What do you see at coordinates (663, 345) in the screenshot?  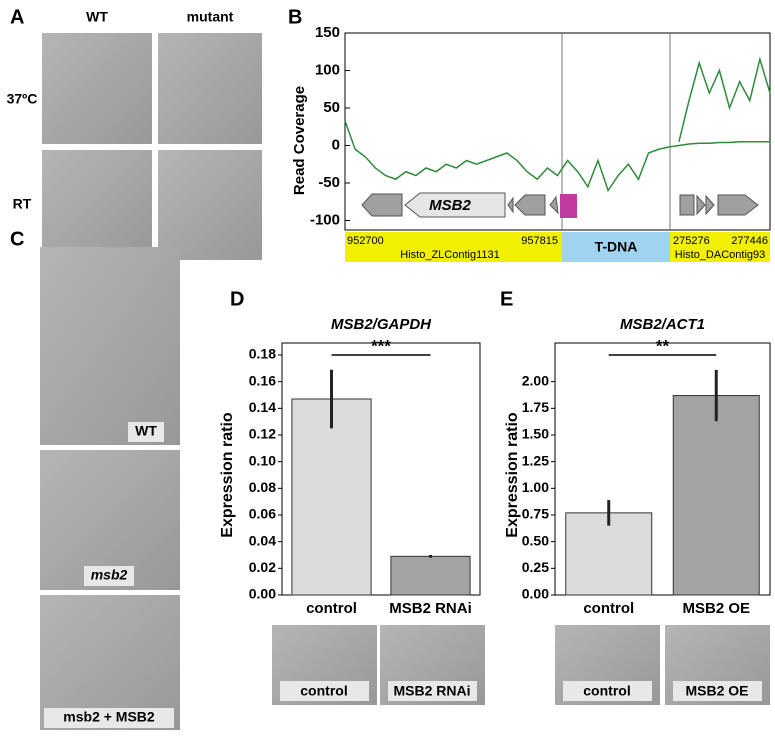 I see `significance: **` at bounding box center [663, 345].